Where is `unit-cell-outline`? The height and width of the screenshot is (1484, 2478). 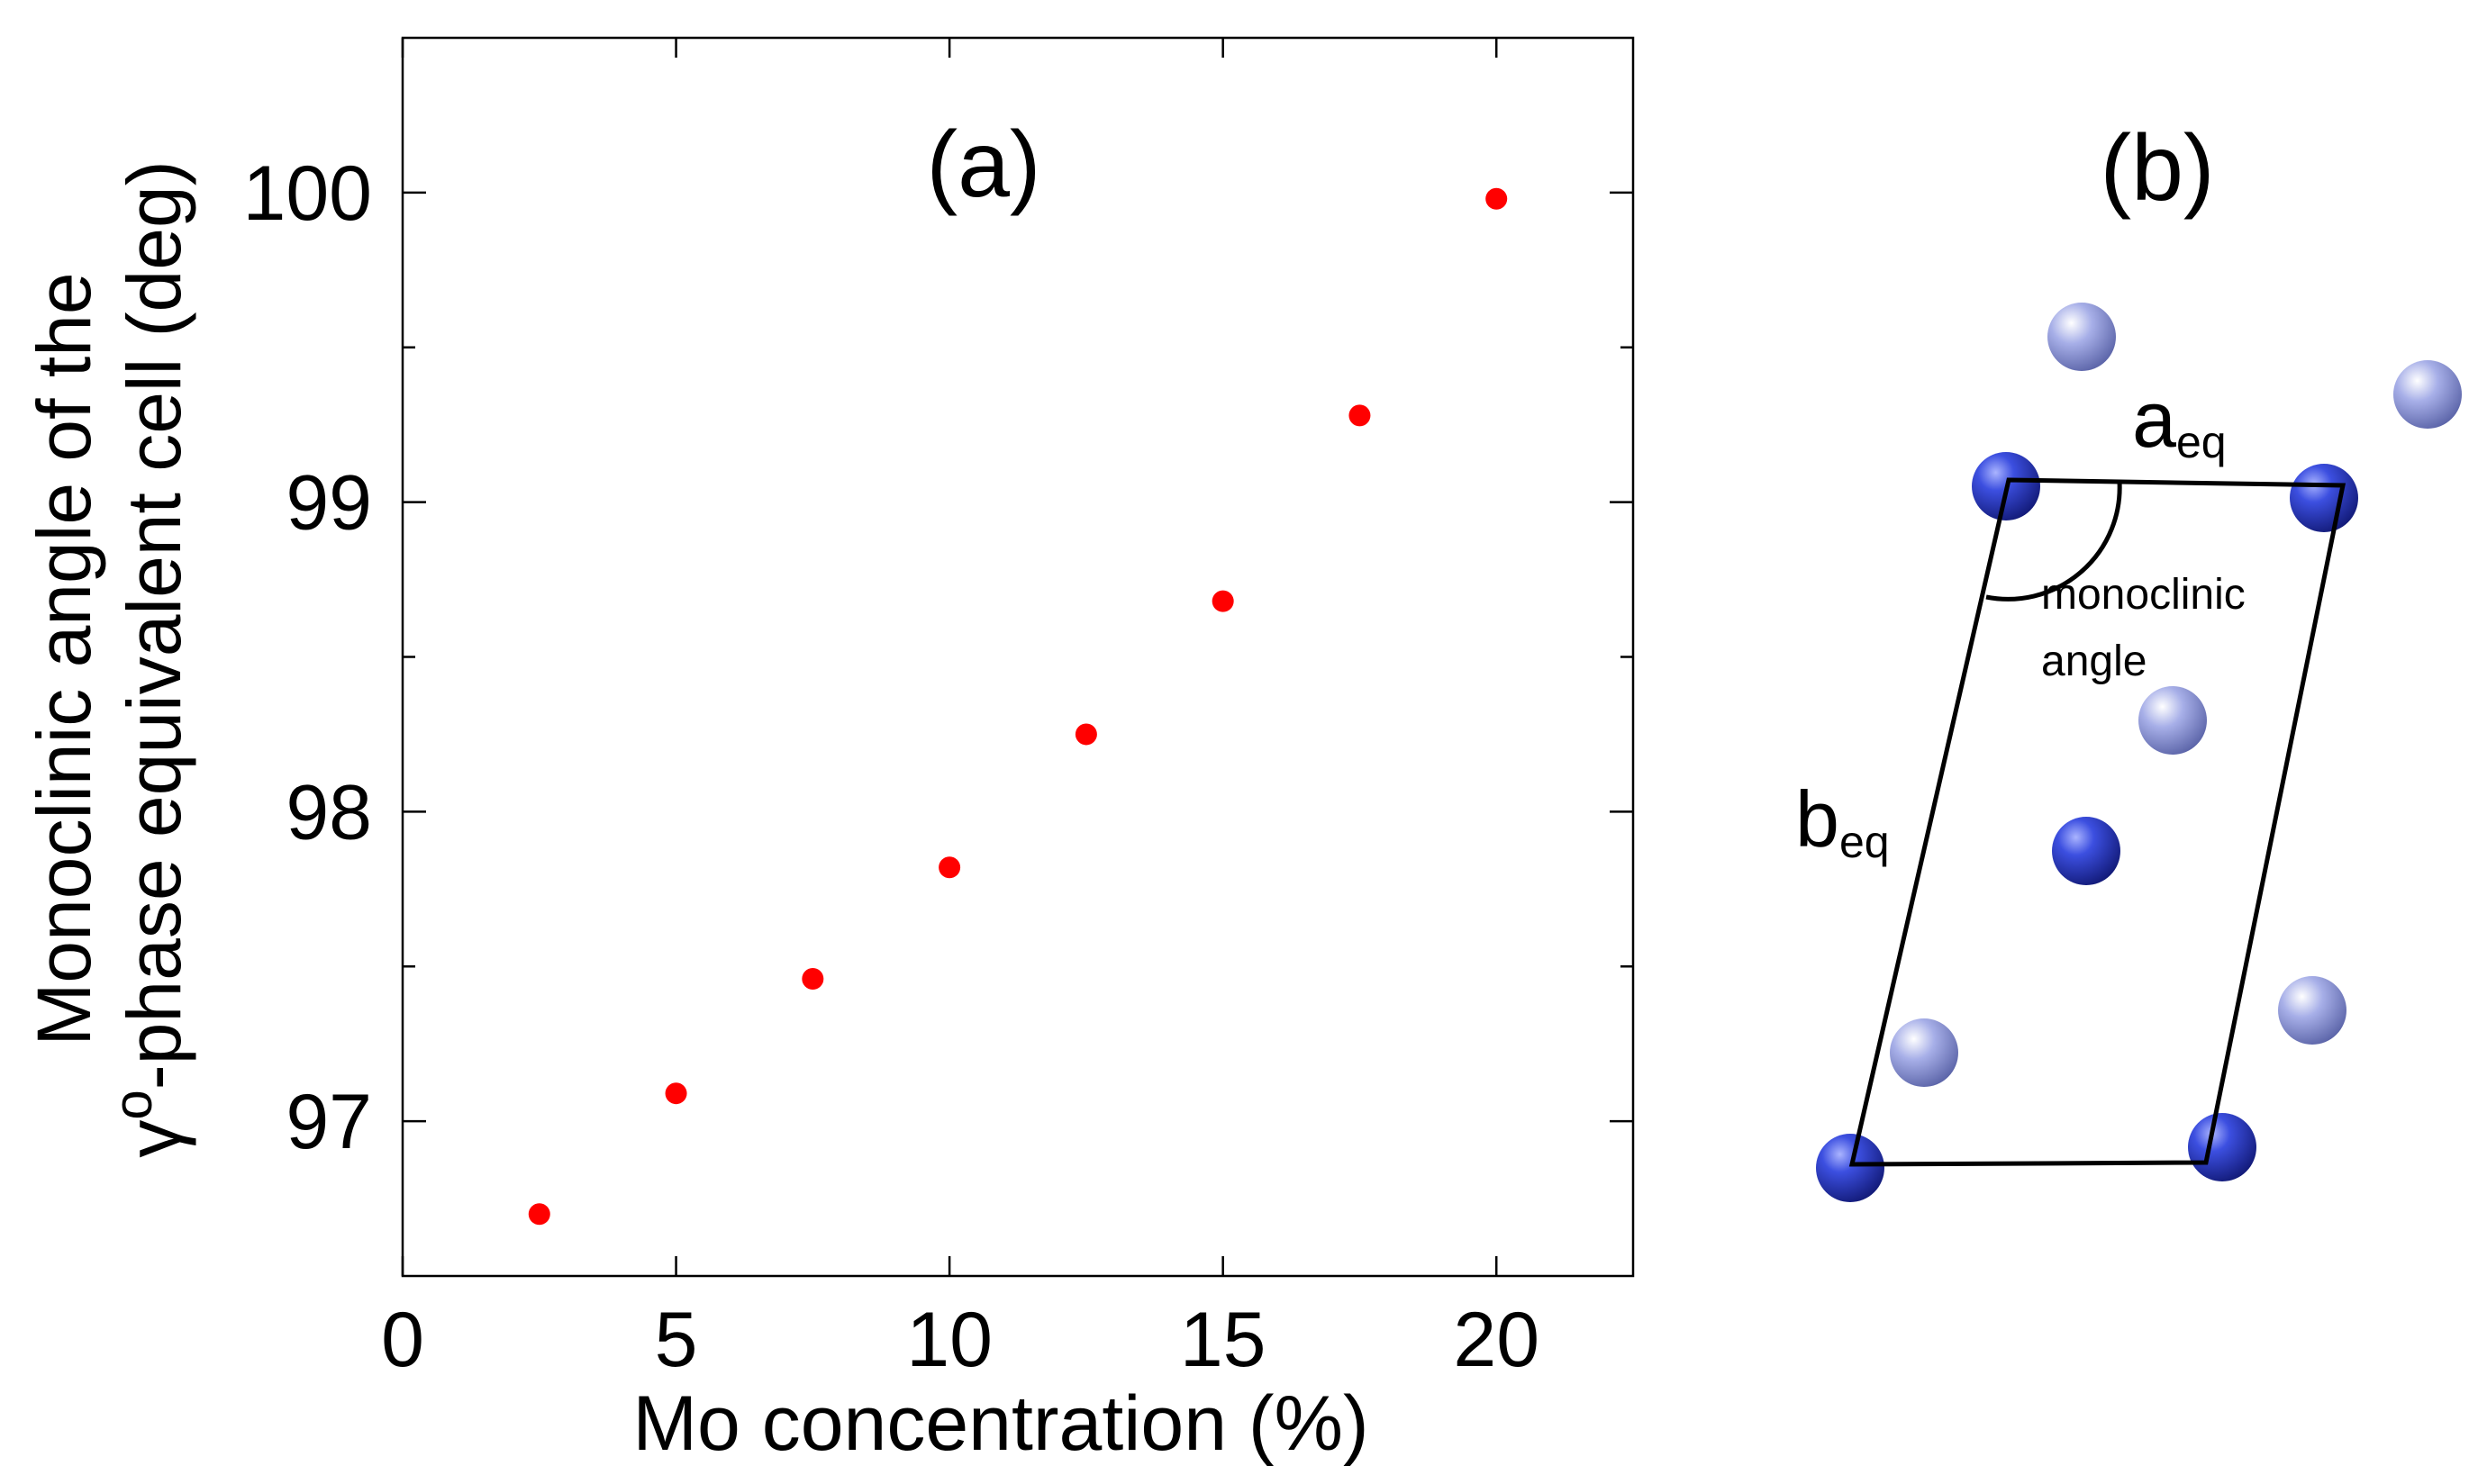
unit-cell-outline is located at coordinates (2097, 822).